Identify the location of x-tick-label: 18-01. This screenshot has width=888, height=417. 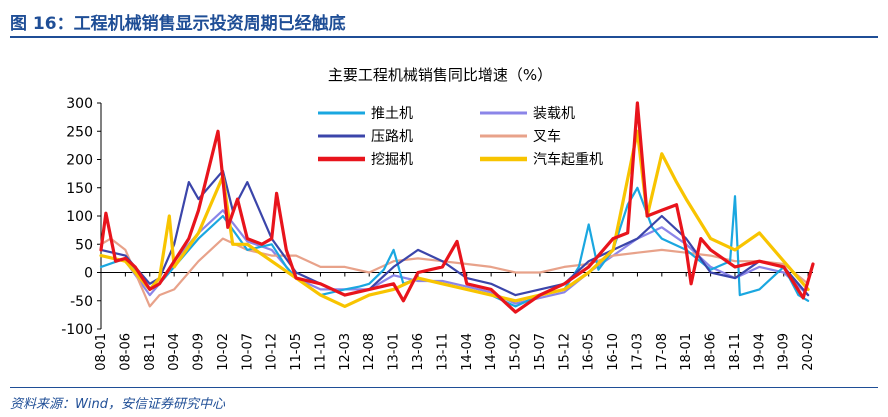
(686, 352).